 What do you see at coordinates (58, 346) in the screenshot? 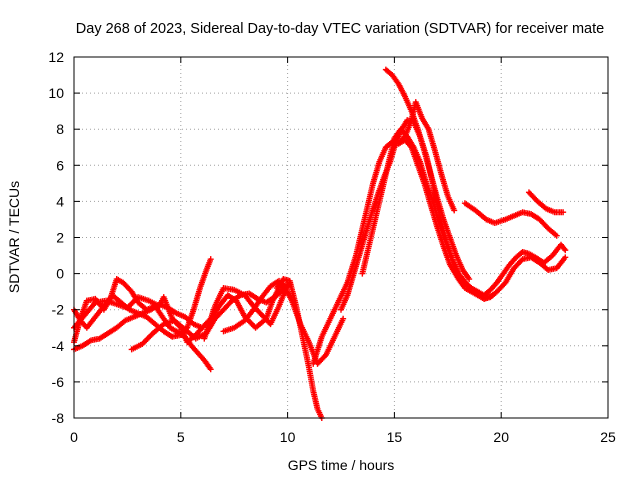
I see `y-tick-label: -4` at bounding box center [58, 346].